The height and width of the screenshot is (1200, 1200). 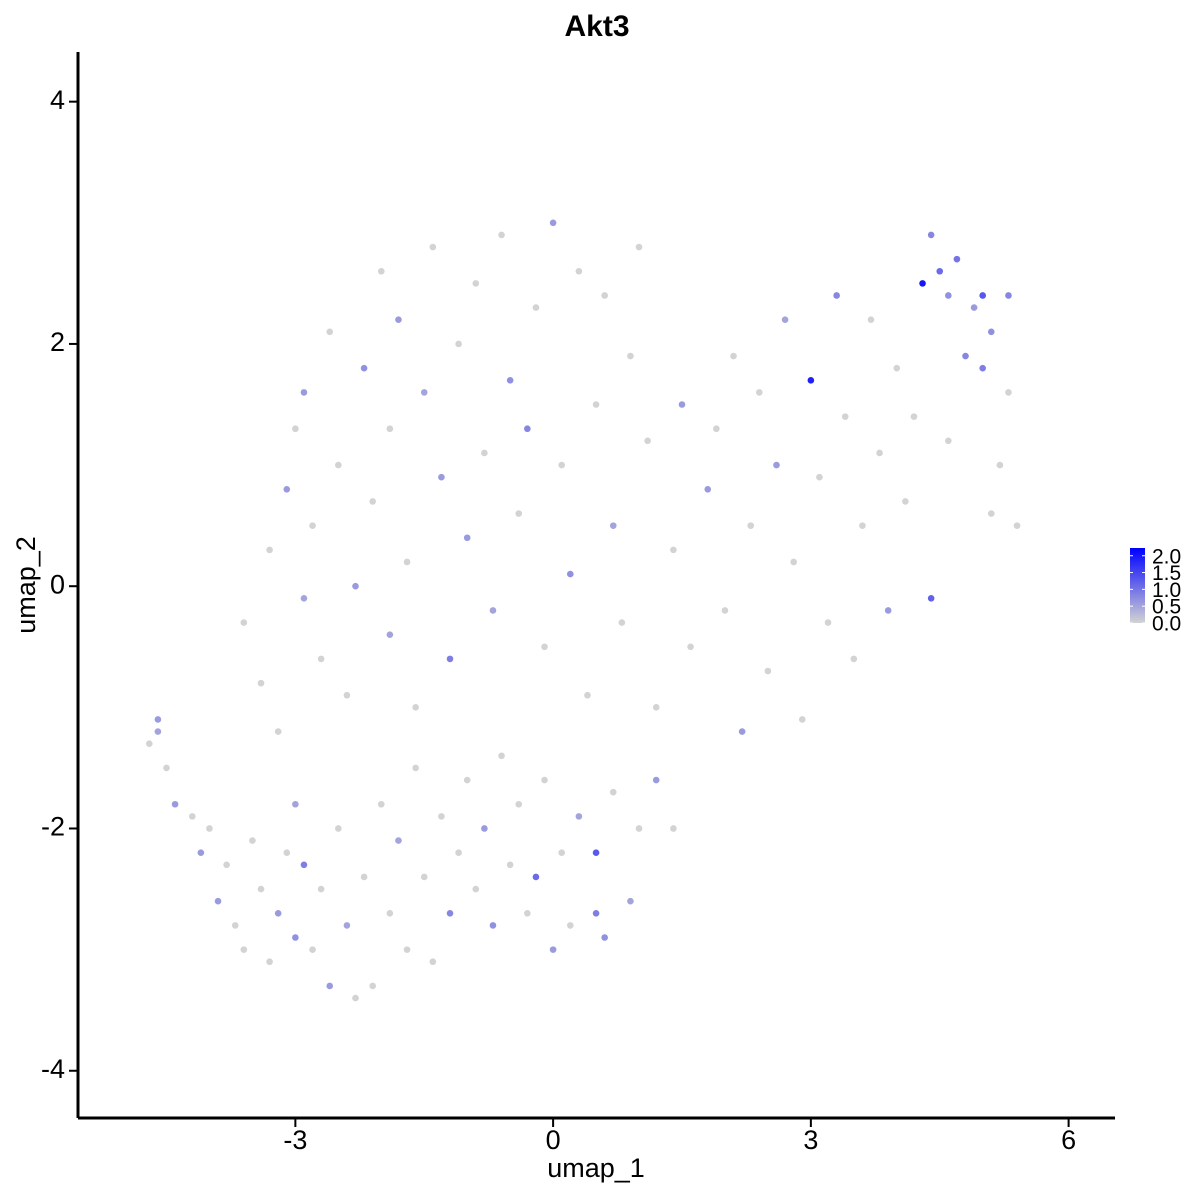 What do you see at coordinates (53, 1069) in the screenshot?
I see `y-tick-label: -4` at bounding box center [53, 1069].